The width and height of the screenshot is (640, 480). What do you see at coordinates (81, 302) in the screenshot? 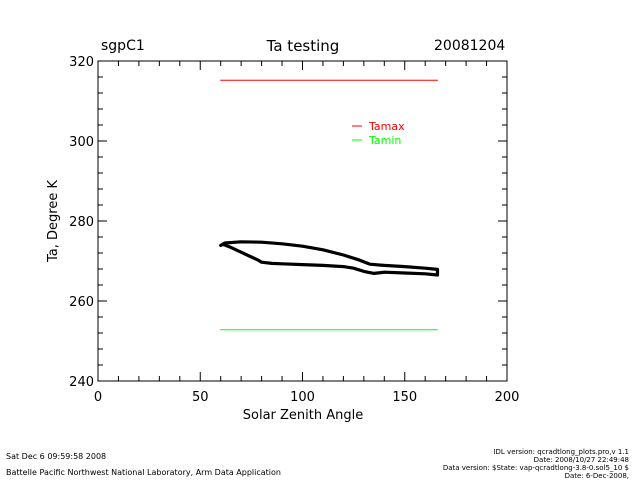
I see `y-tick-label: 260` at bounding box center [81, 302].